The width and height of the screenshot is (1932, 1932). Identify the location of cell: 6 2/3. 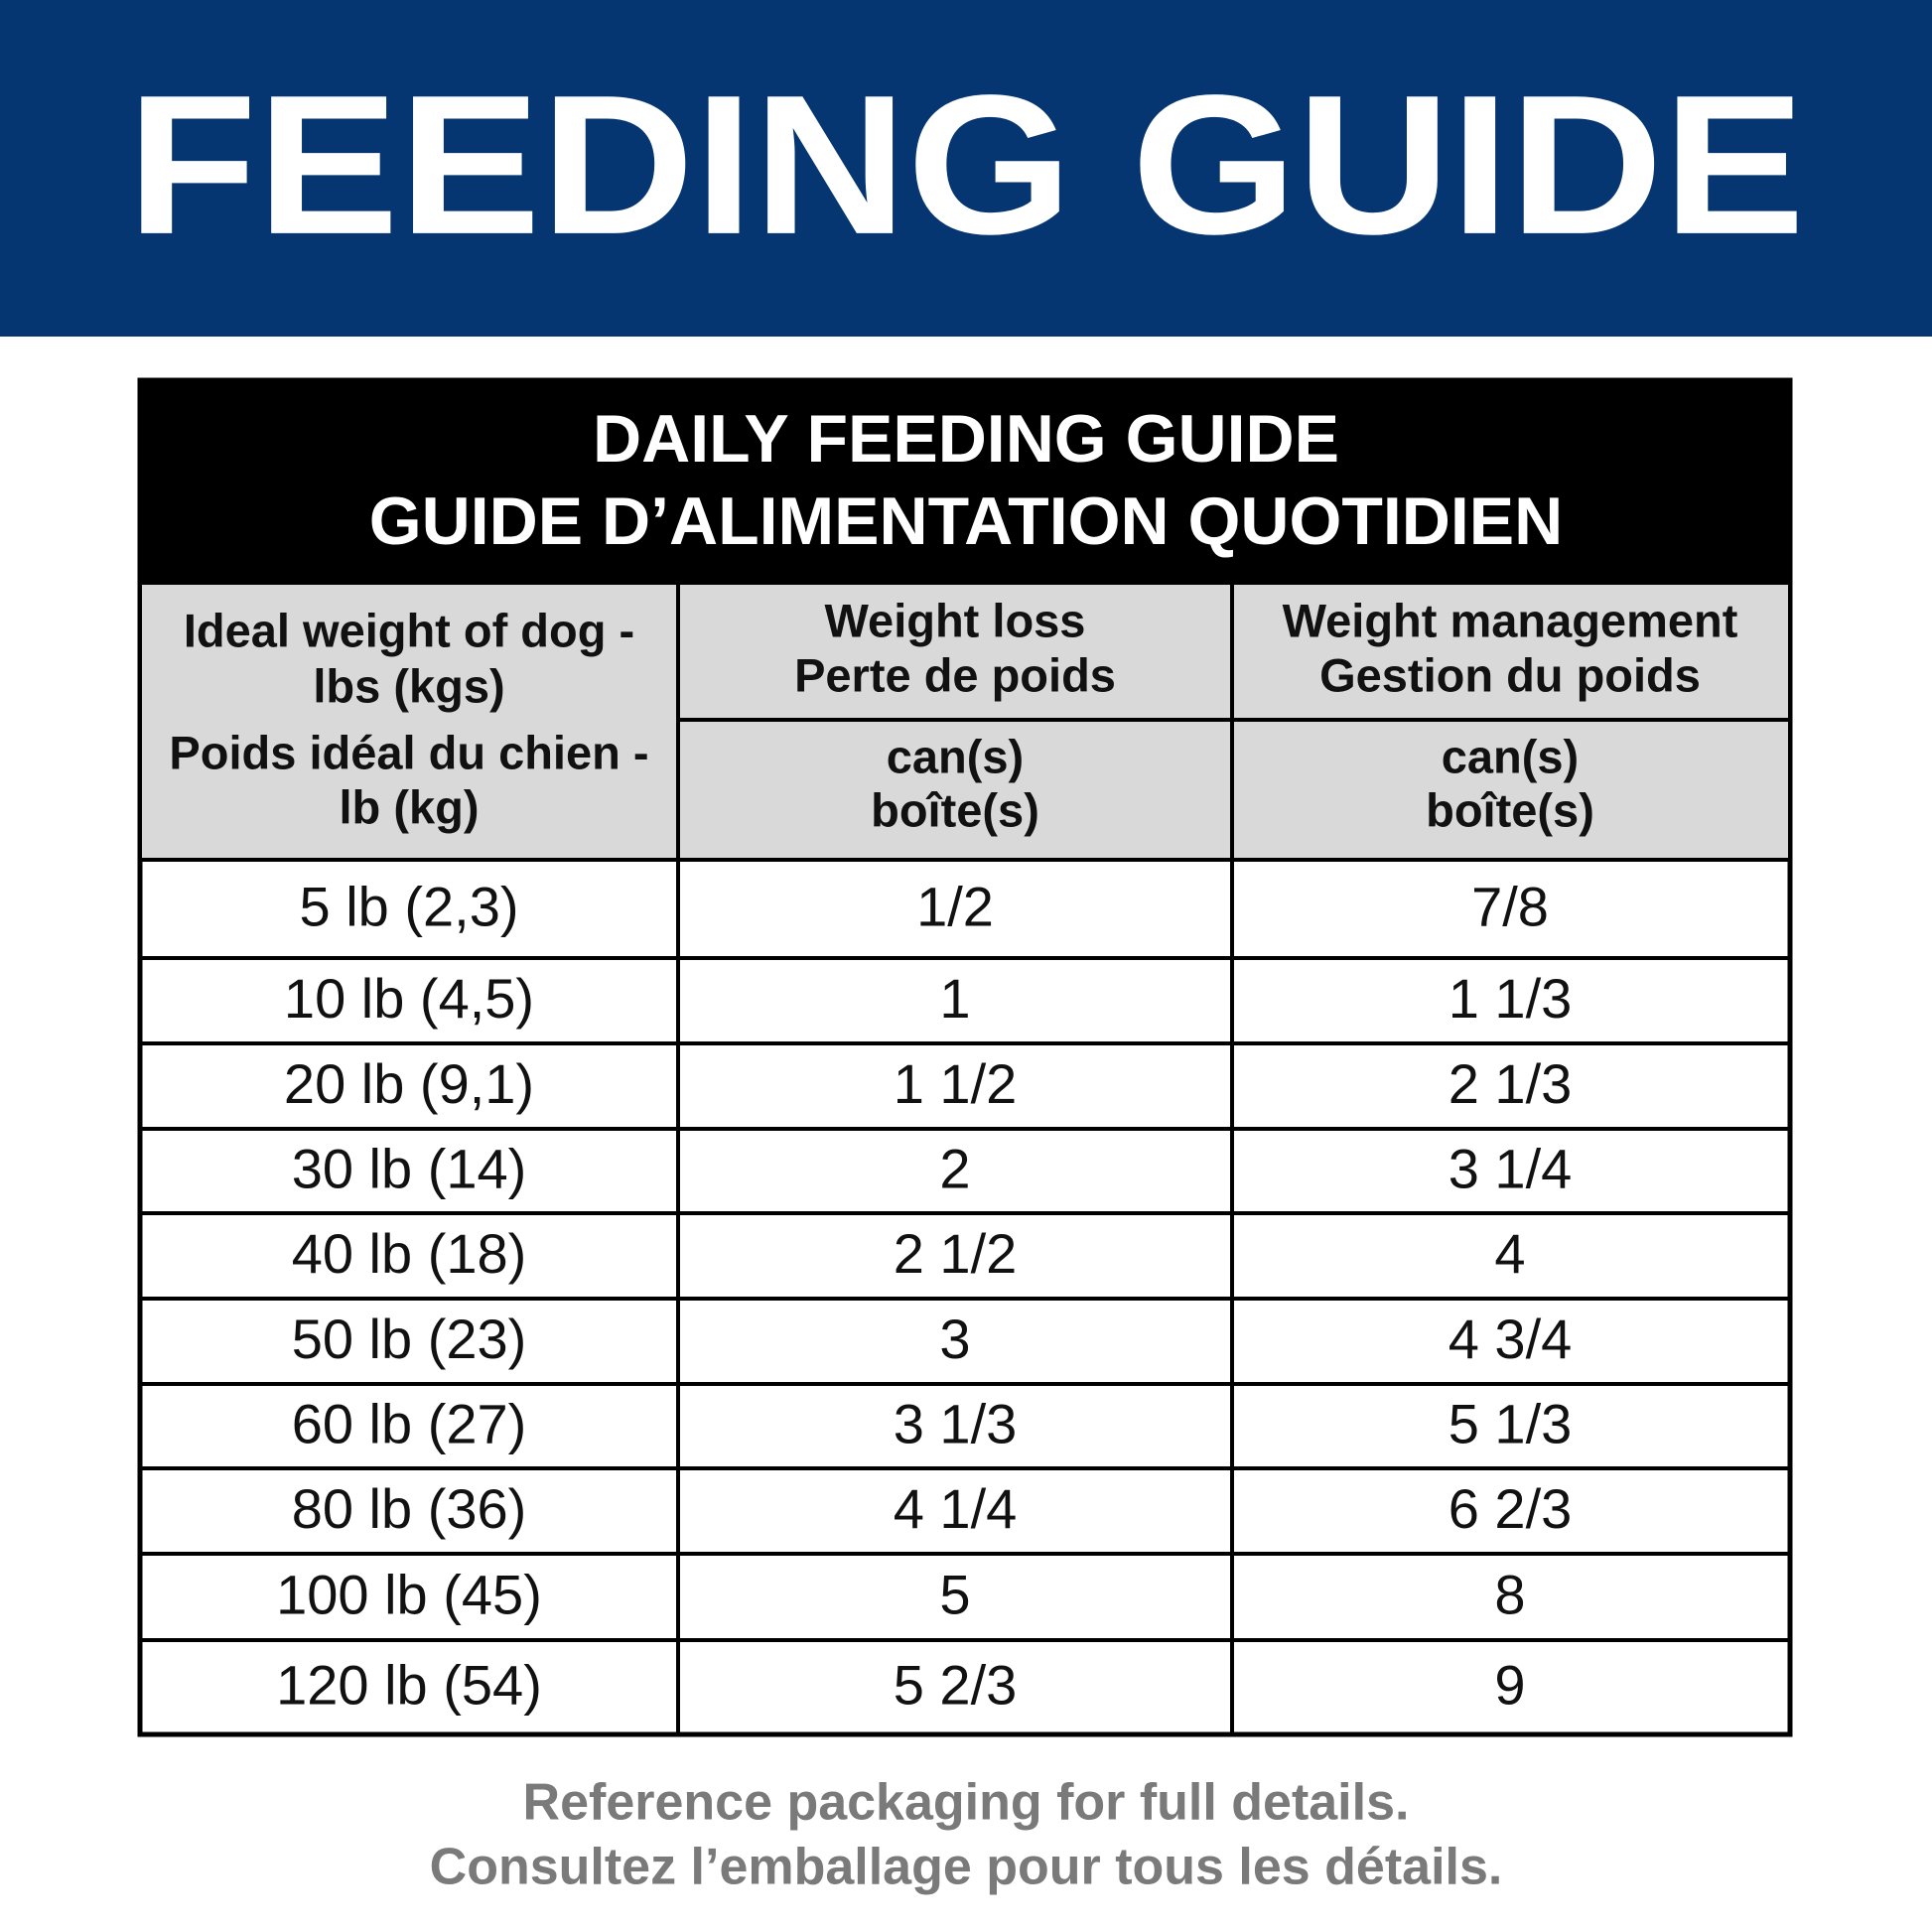
(1511, 1509).